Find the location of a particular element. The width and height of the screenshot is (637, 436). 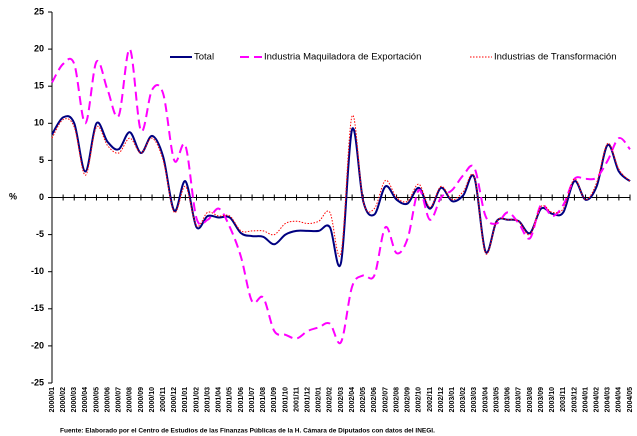

x-tick-label: 2000/11 is located at coordinates (163, 399).